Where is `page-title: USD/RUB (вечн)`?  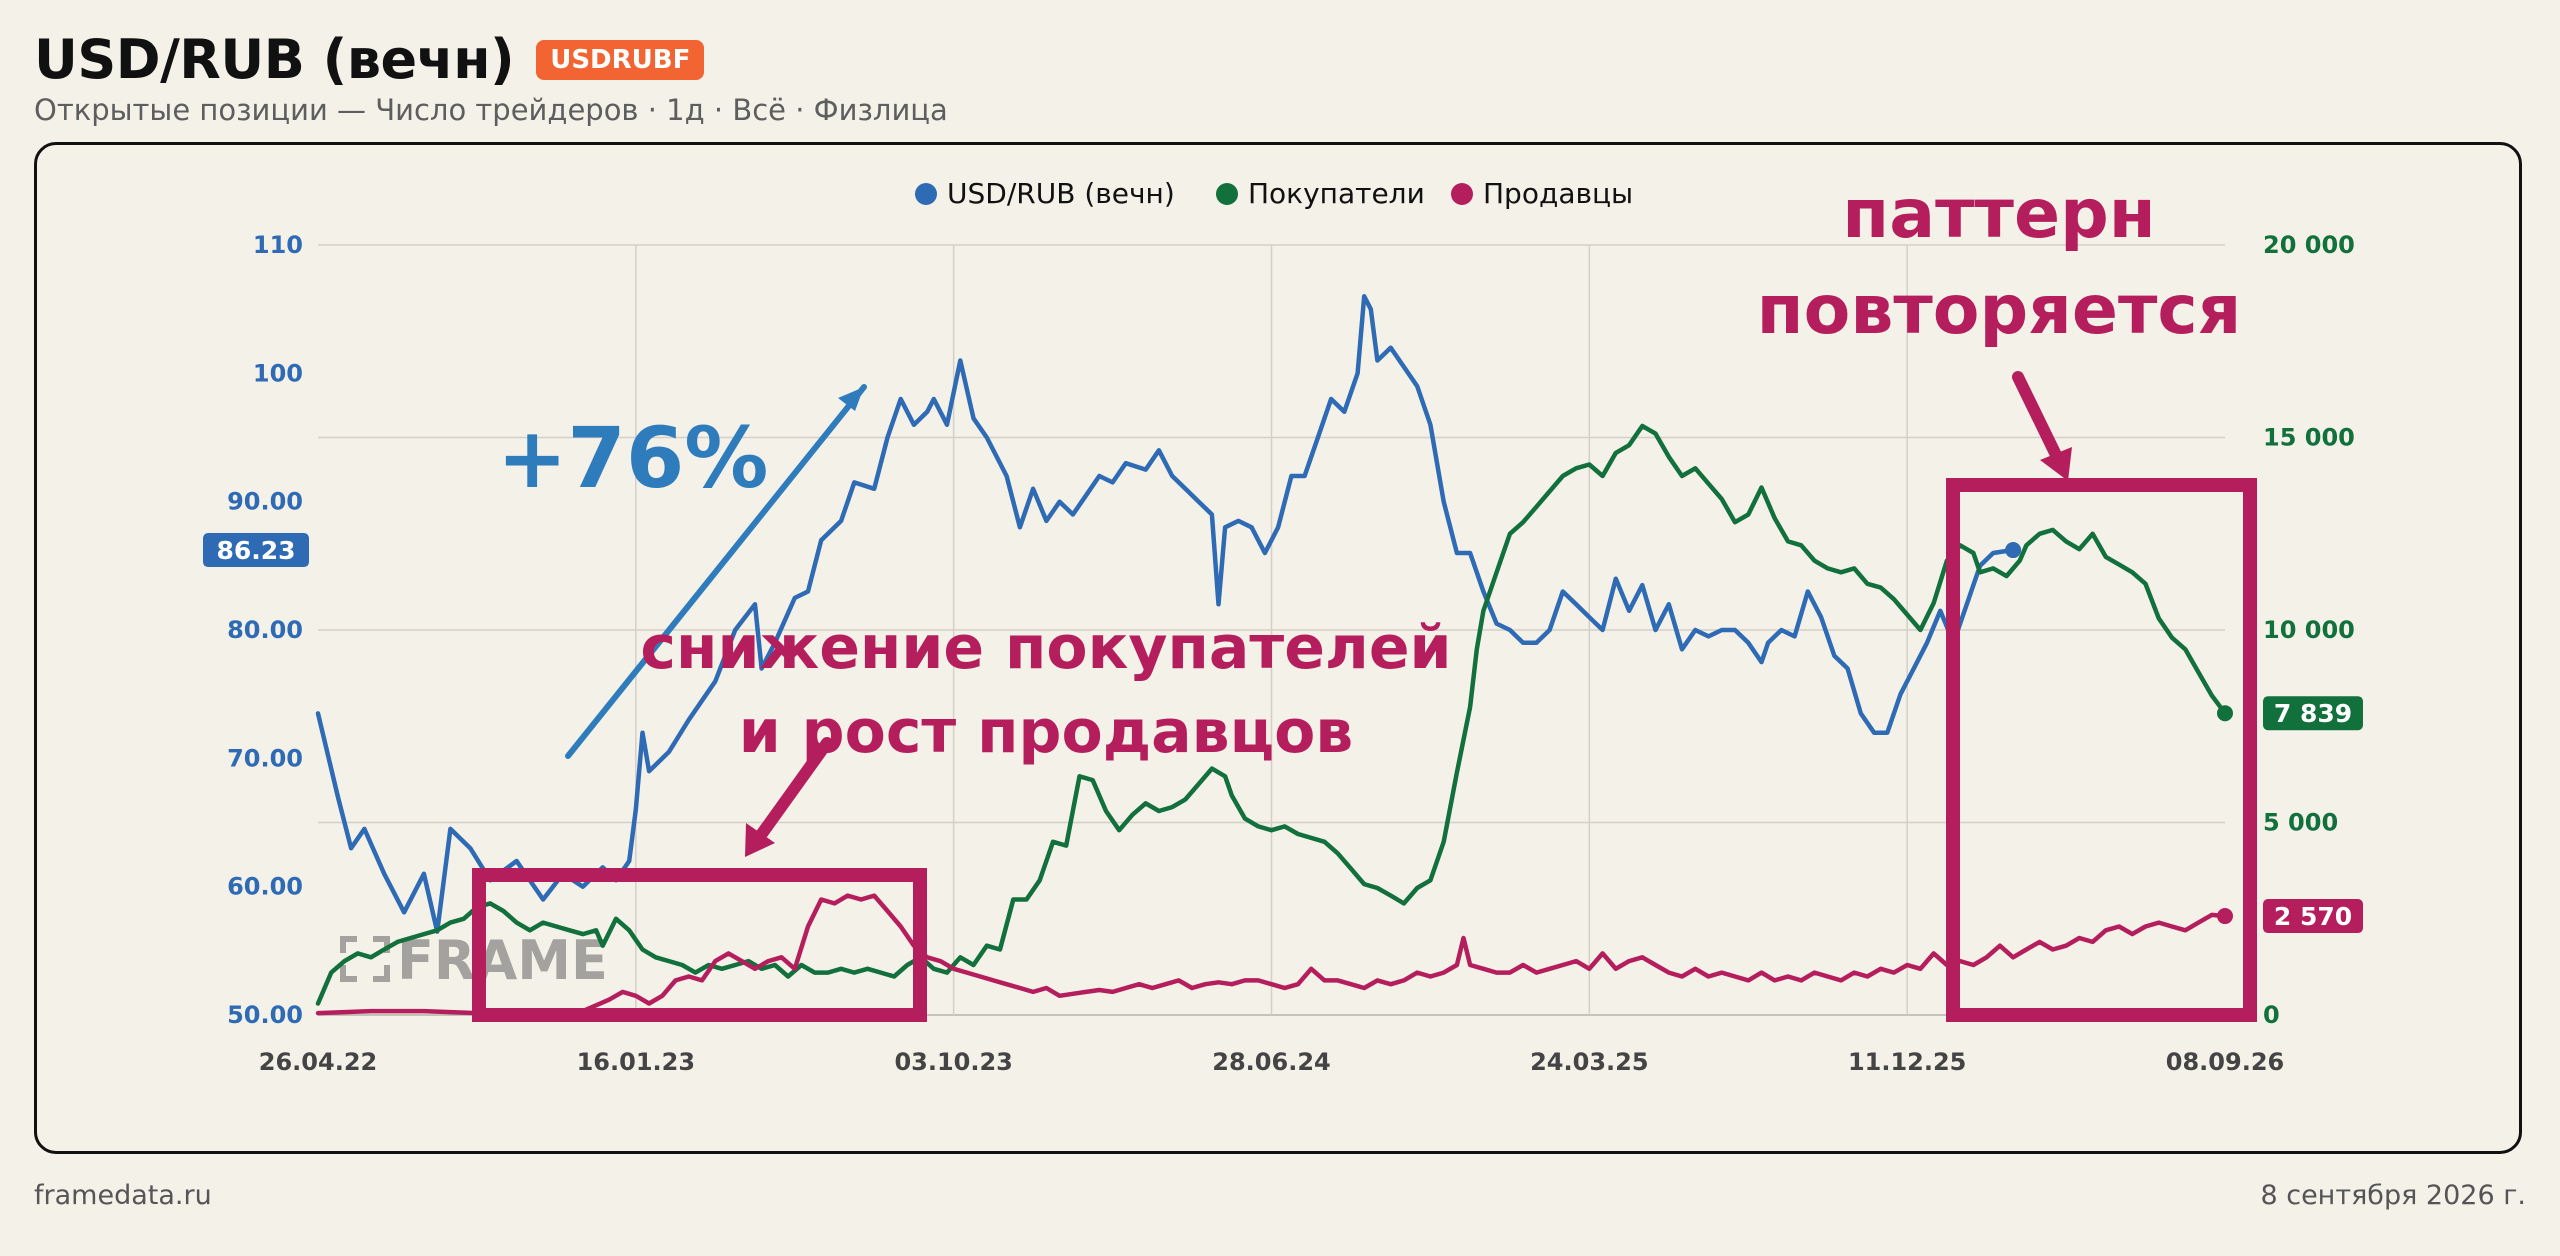
page-title: USD/RUB (вечн) is located at coordinates (274, 59).